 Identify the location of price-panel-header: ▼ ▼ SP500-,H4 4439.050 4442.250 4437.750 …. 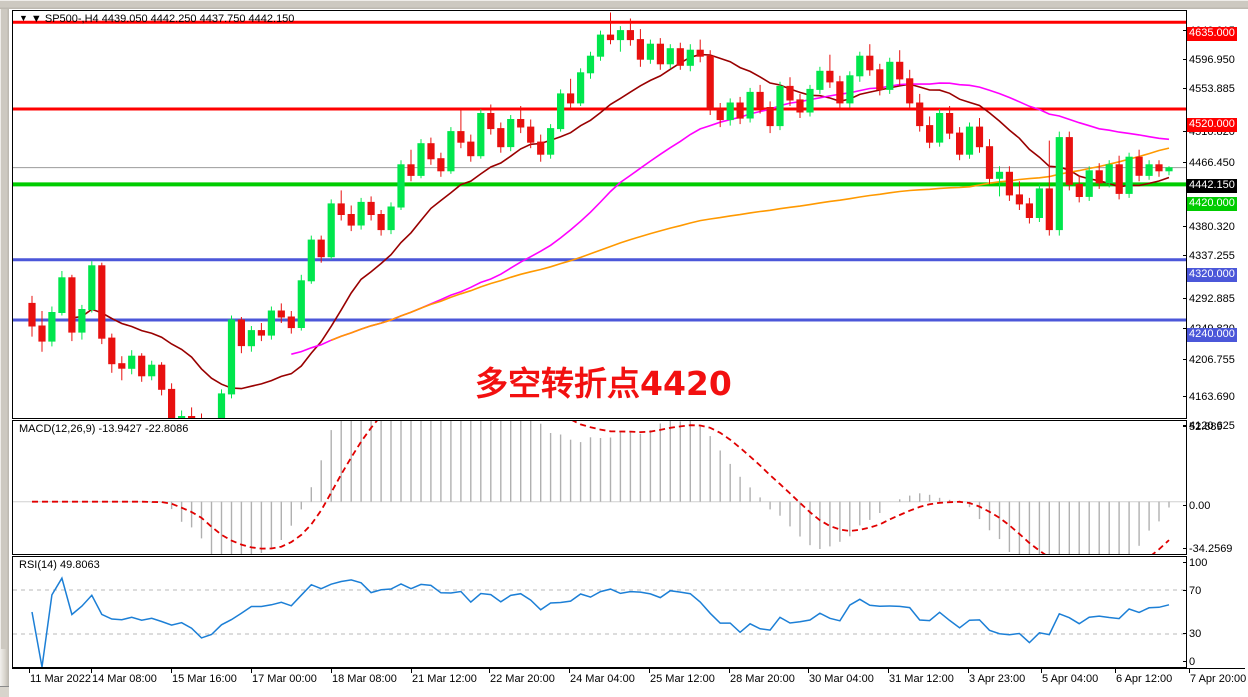
(156, 19).